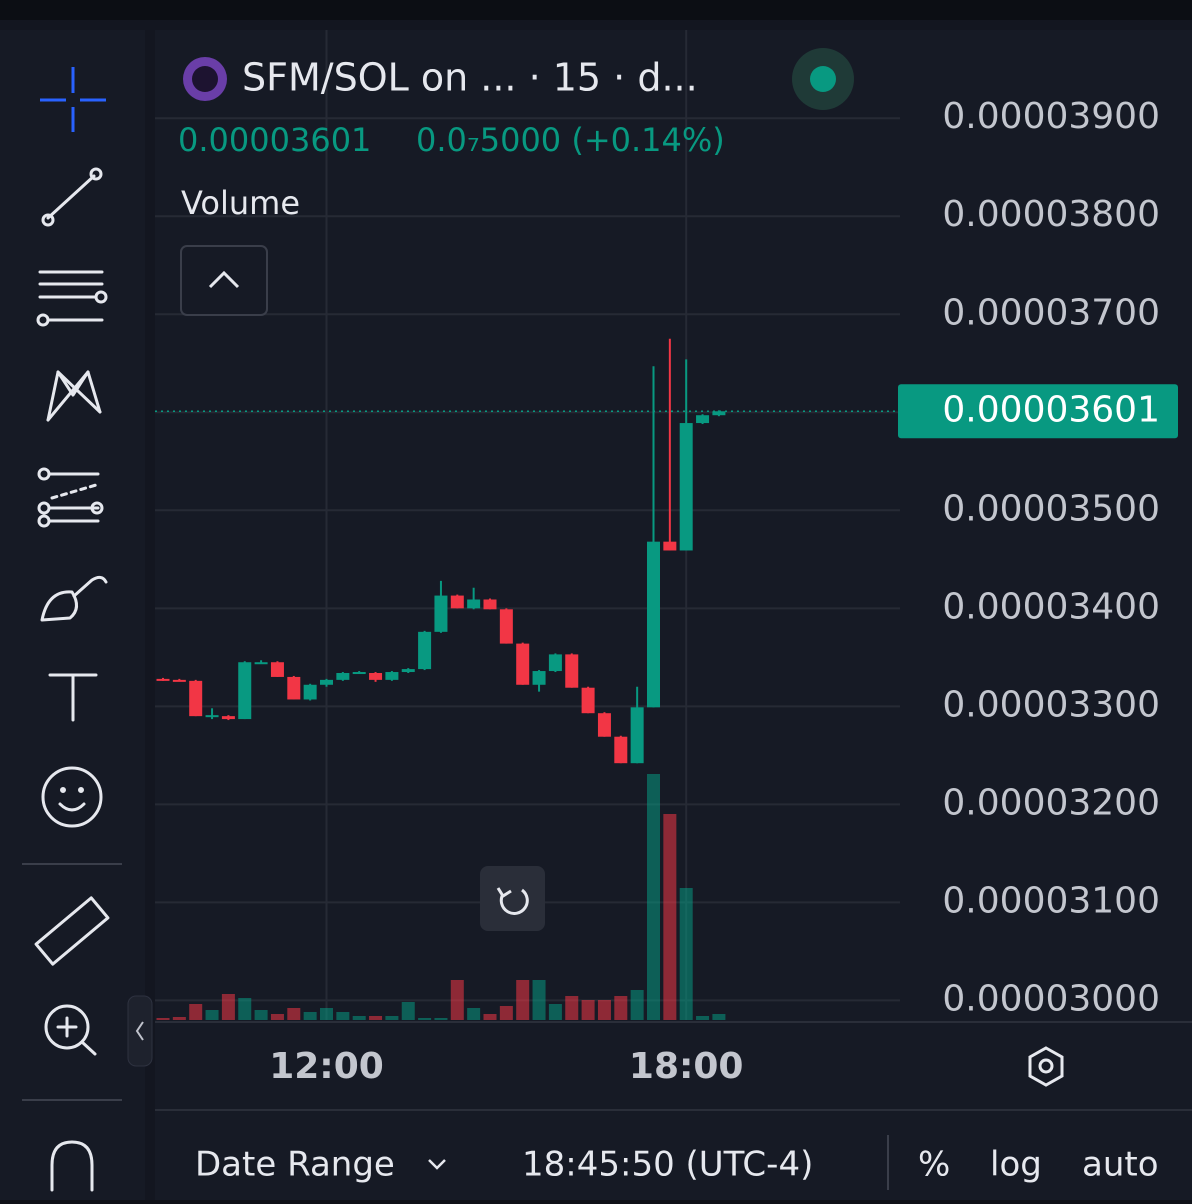 Image resolution: width=1192 pixels, height=1204 pixels. What do you see at coordinates (74, 396) in the screenshot?
I see `pattern-tool` at bounding box center [74, 396].